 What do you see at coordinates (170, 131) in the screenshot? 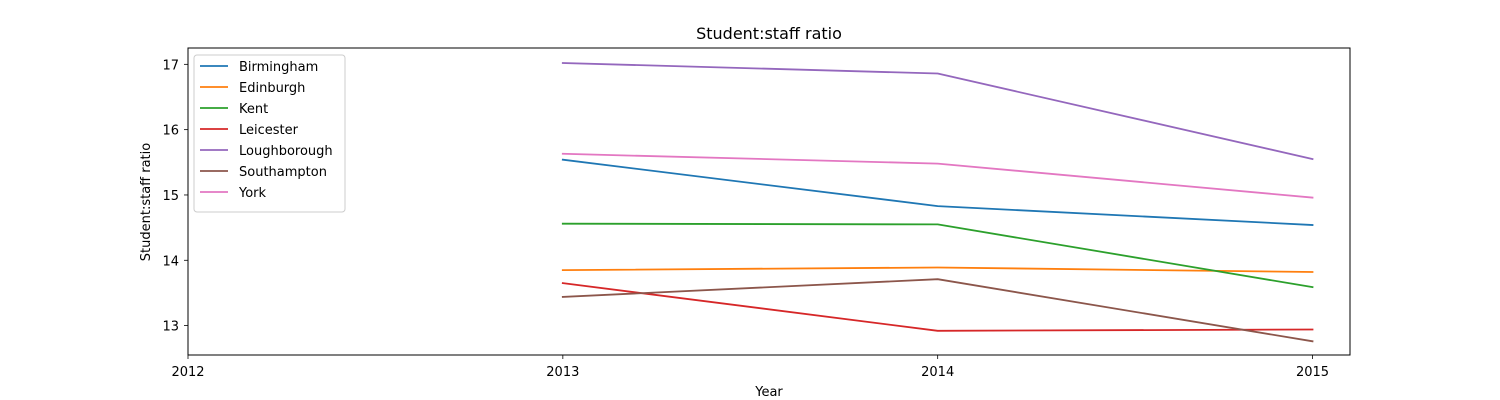
I see `y-tick-label: 16` at bounding box center [170, 131].